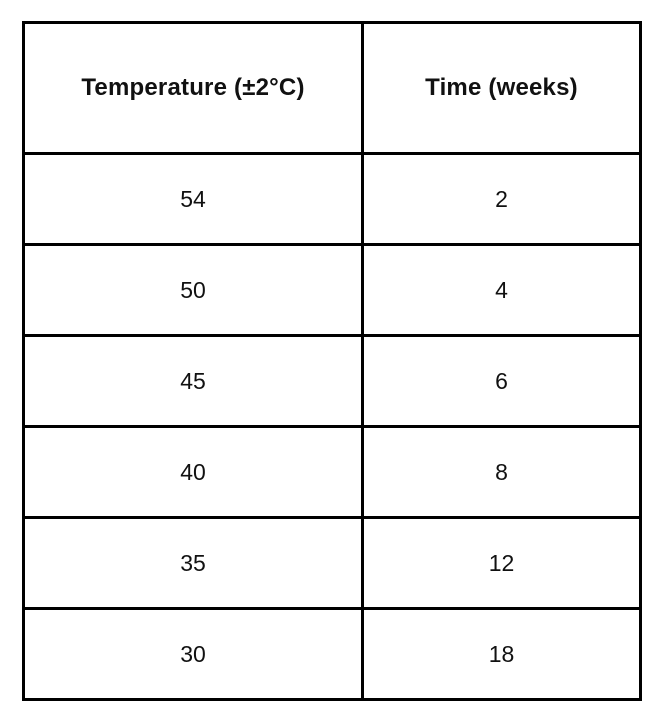  I want to click on table-cell-temperature: 50, so click(193, 290).